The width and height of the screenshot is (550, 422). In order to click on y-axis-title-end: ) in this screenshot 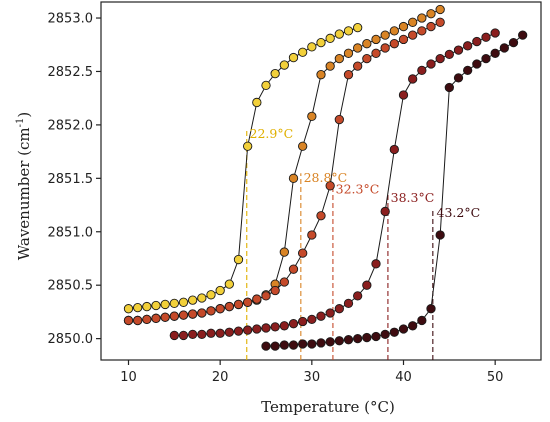, I will do `click(24, 115)`.